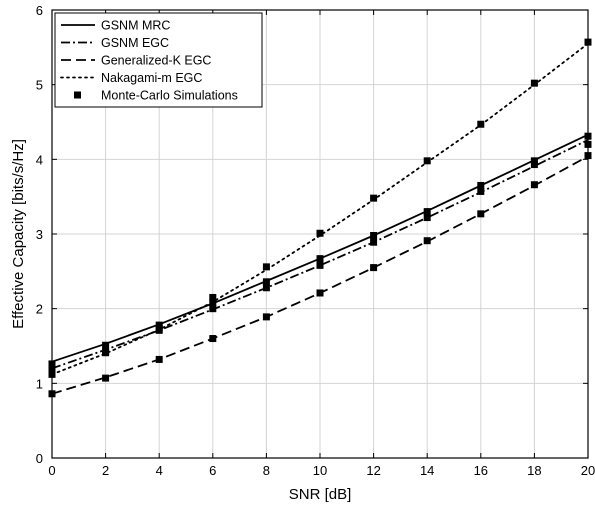 The image size is (595, 508). What do you see at coordinates (320, 470) in the screenshot?
I see `x-tick-label: 10` at bounding box center [320, 470].